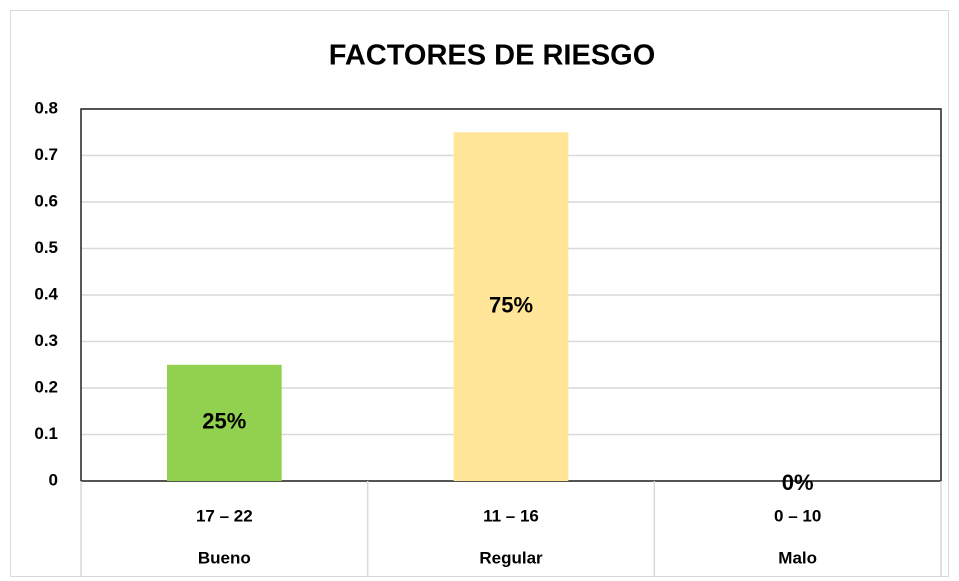  Describe the element at coordinates (492, 56) in the screenshot. I see `chart-title: FACTORES DE RIESGO` at that location.